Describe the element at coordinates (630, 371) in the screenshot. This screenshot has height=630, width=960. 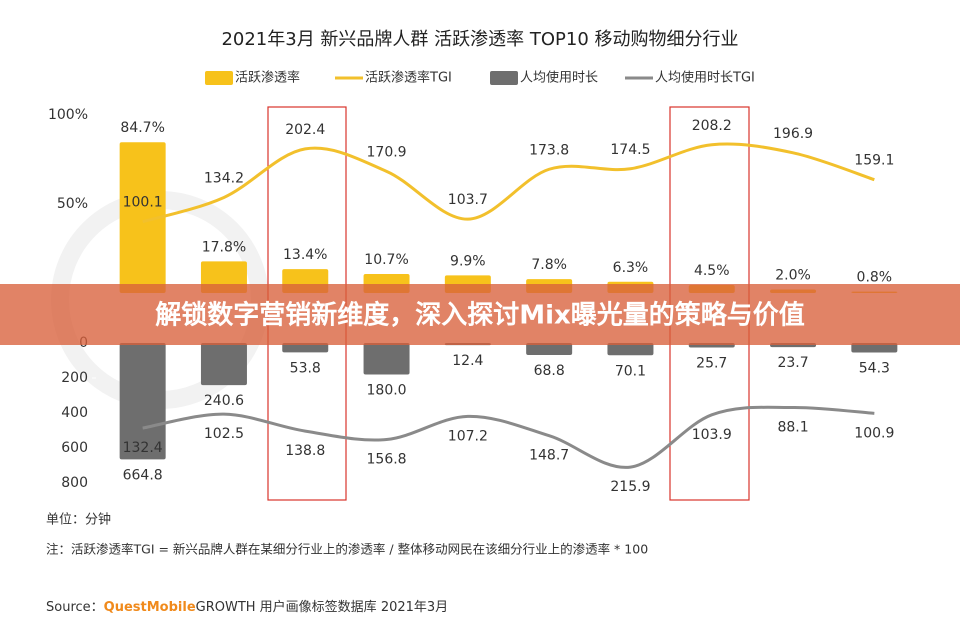
I see `bar-label: 70.1` at that location.